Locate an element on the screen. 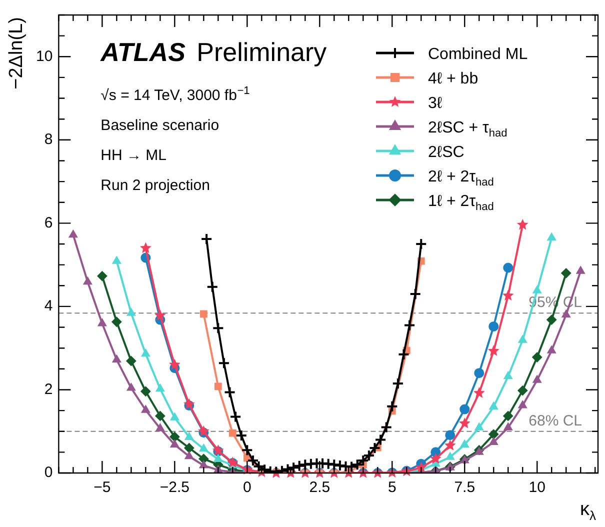  legend-label: 3ℓ is located at coordinates (435, 103).